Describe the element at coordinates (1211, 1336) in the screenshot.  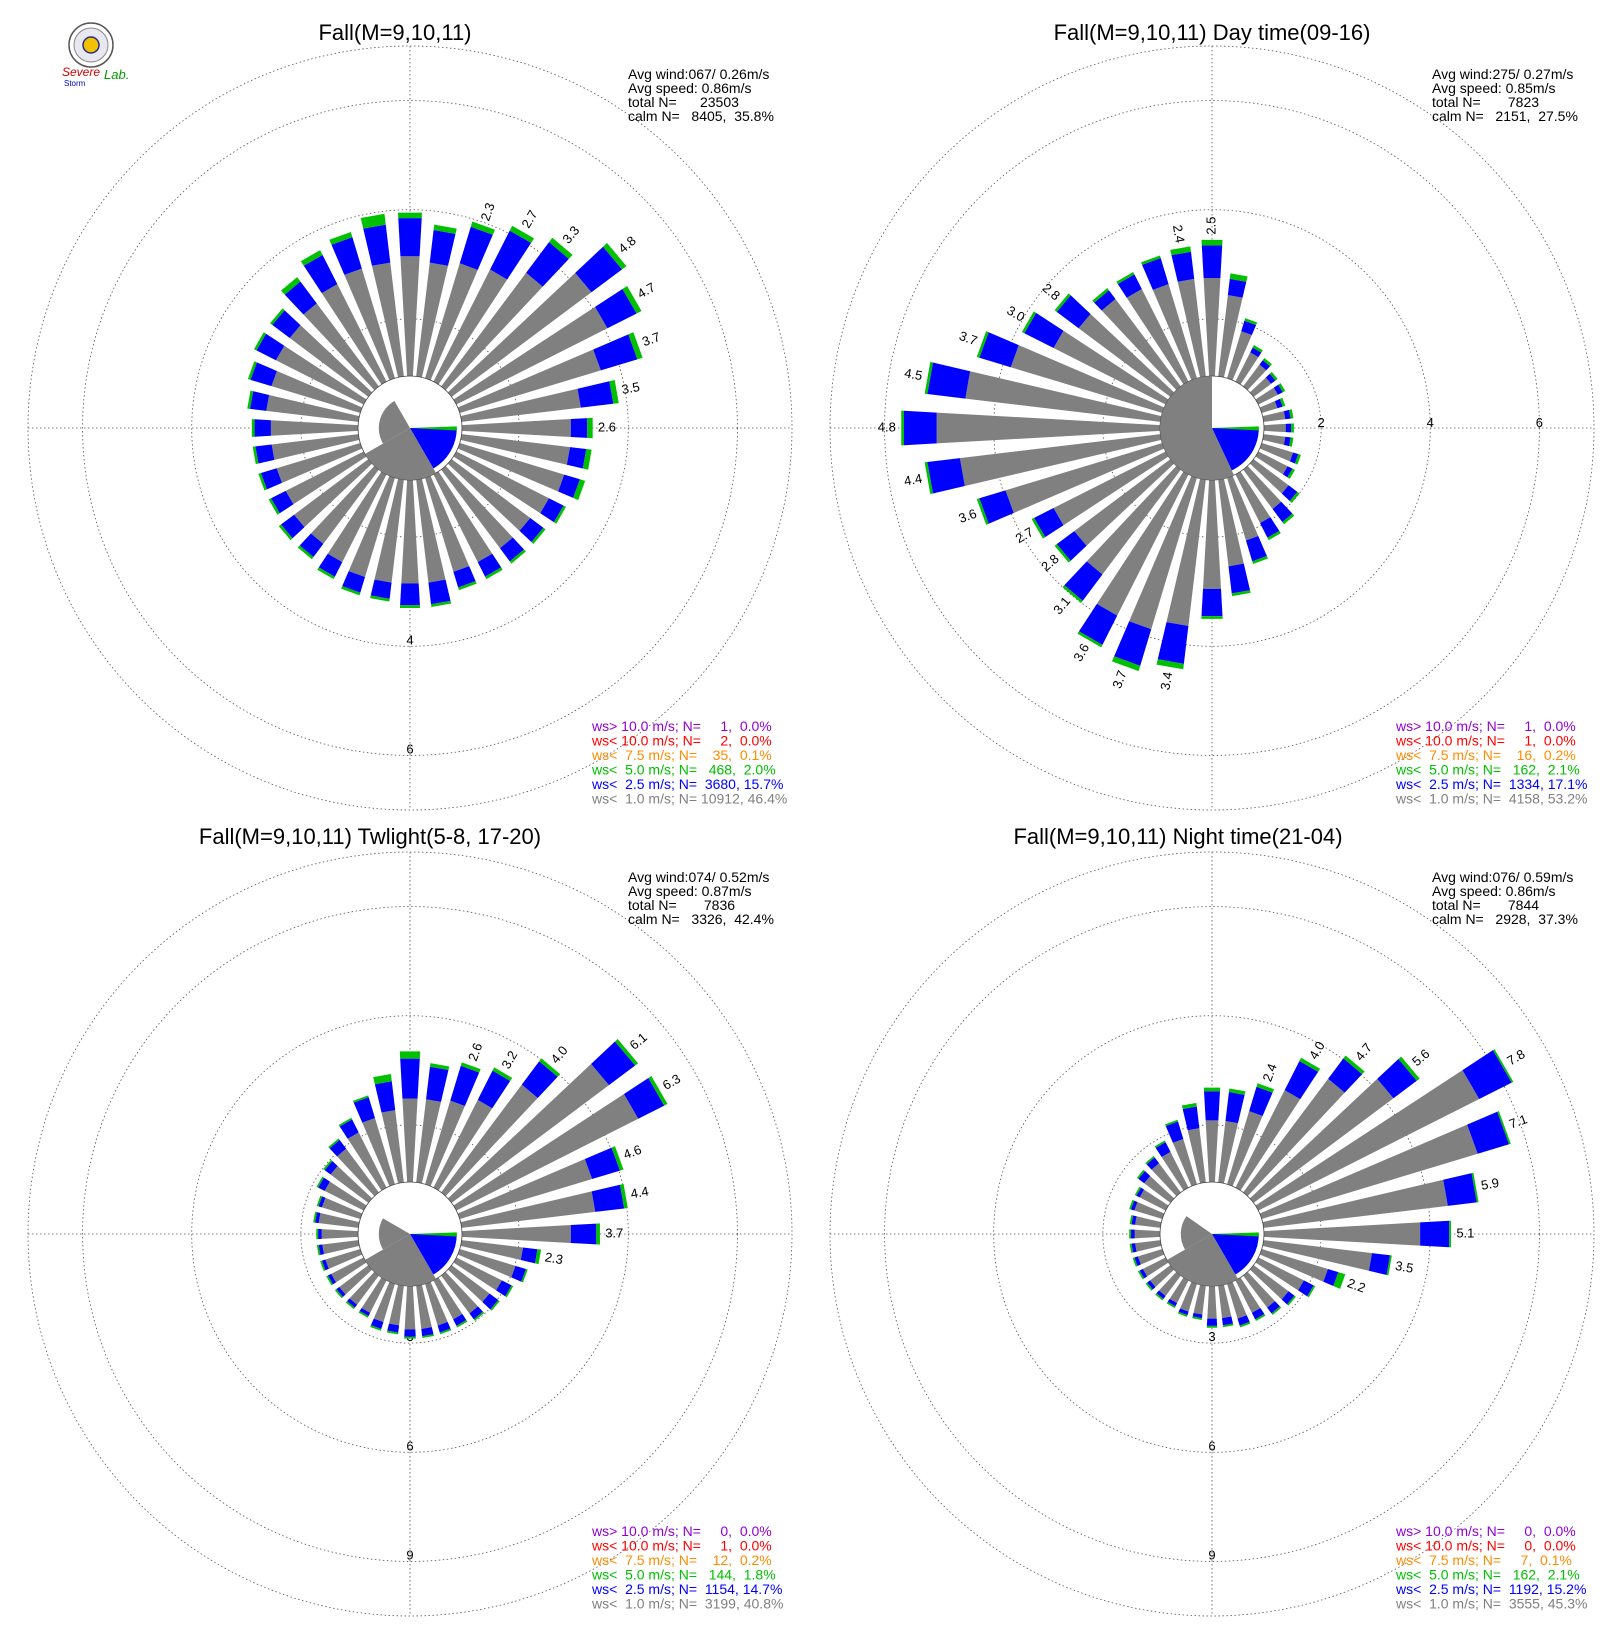
I see `ring-label-3: 3` at that location.